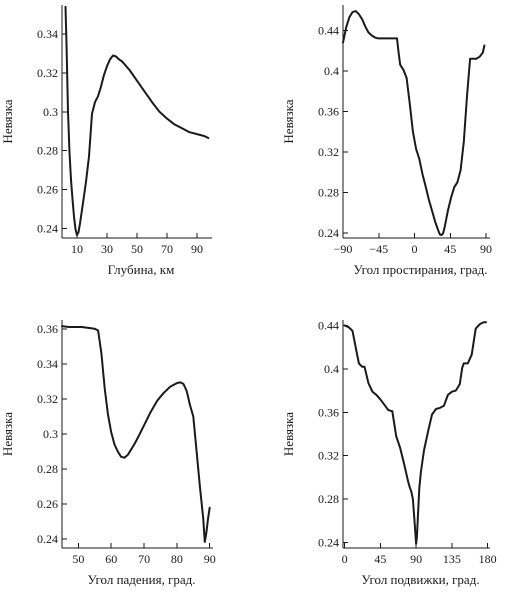 This screenshot has width=521, height=600. What do you see at coordinates (452, 559) in the screenshot?
I see `x-tick-label: 135` at bounding box center [452, 559].